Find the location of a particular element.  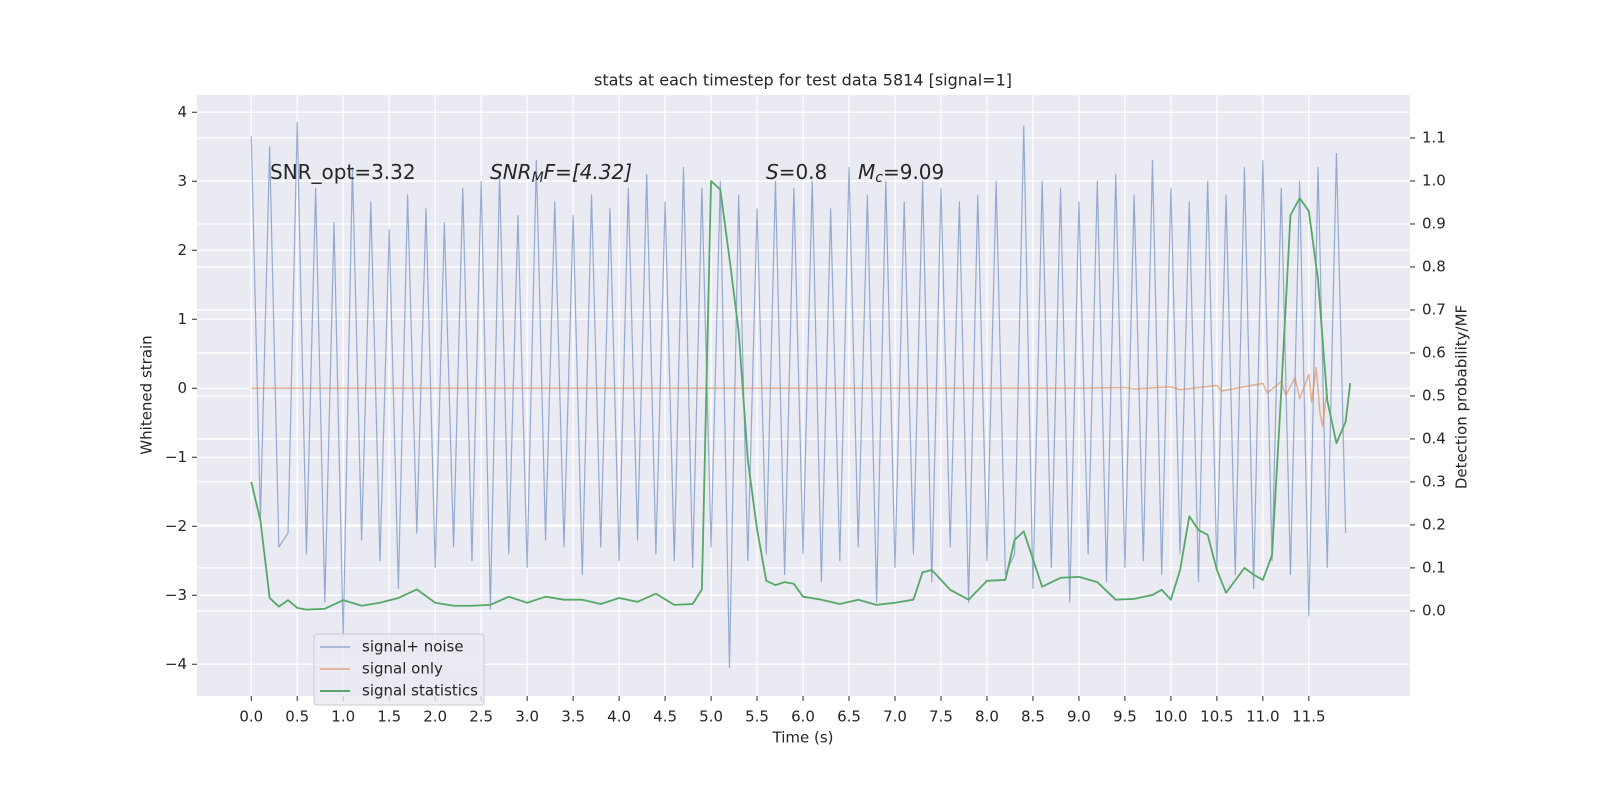

x-tick-label: 7.0 is located at coordinates (895, 717).